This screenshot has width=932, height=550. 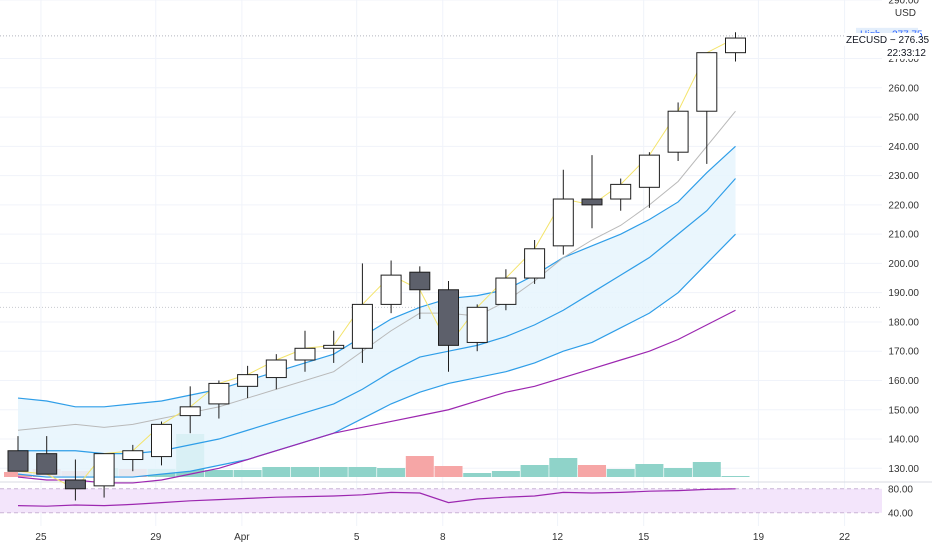 What do you see at coordinates (900, 489) in the screenshot?
I see `rsi-tick-label-0: 80.00` at bounding box center [900, 489].